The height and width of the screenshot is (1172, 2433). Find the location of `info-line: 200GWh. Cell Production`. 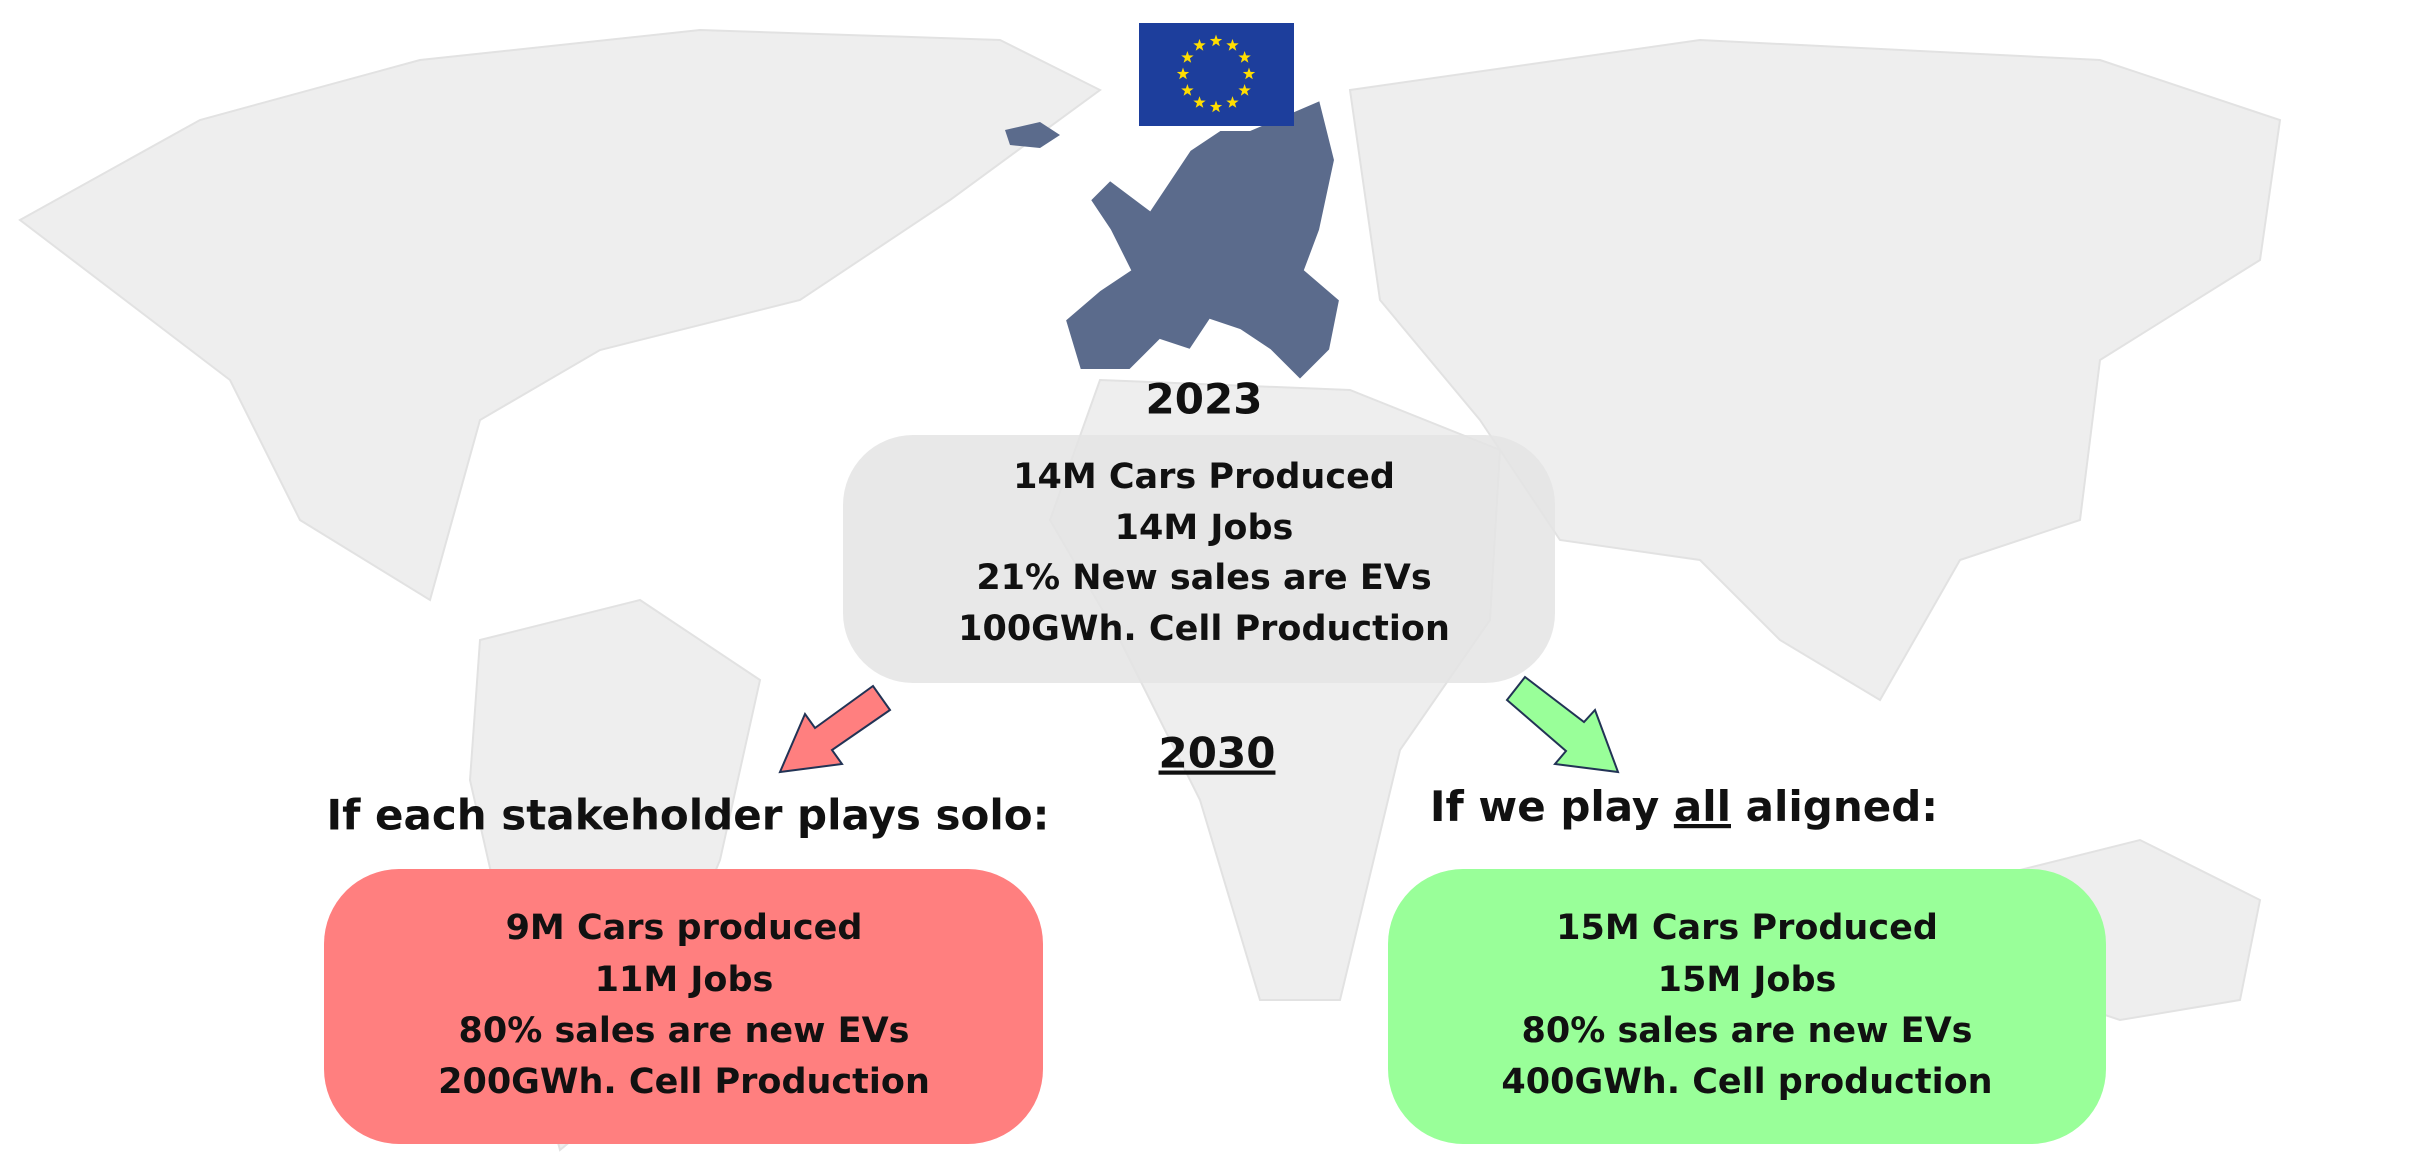

info-line: 200GWh. Cell Production is located at coordinates (684, 1082).